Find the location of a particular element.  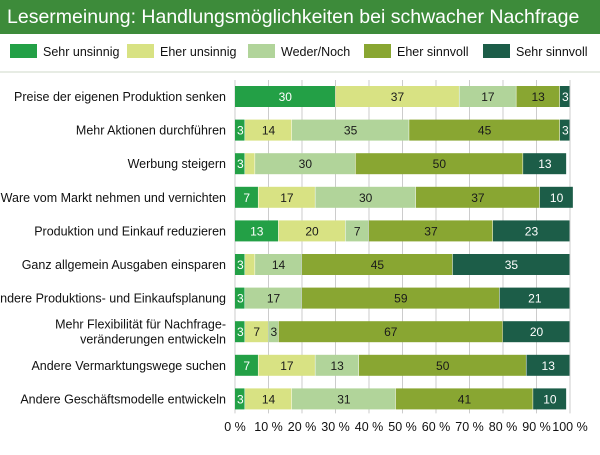

category-label: Andere Vermarktungswege suchen is located at coordinates (128, 366).